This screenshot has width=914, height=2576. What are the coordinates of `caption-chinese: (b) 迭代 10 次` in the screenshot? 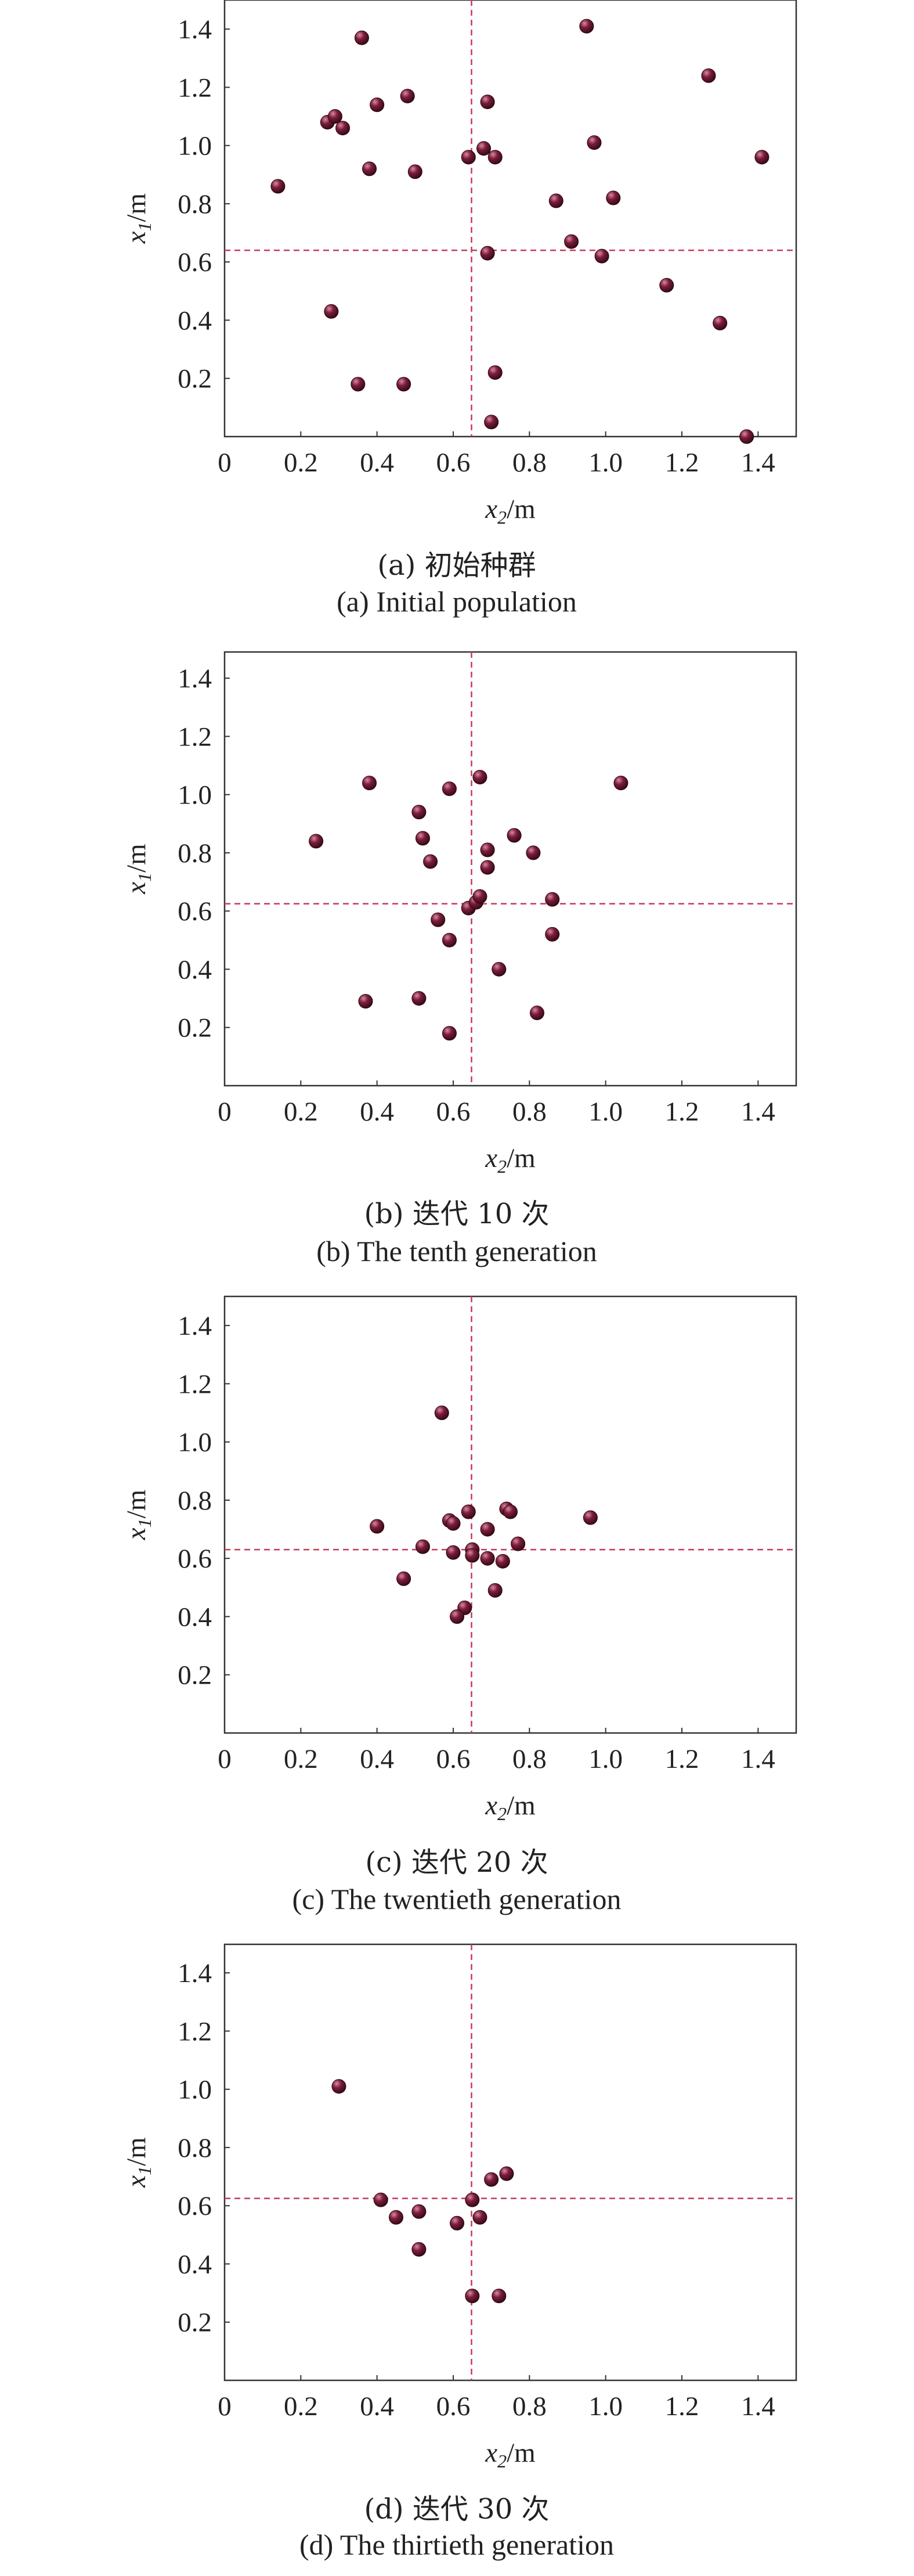 It's located at (456, 1214).